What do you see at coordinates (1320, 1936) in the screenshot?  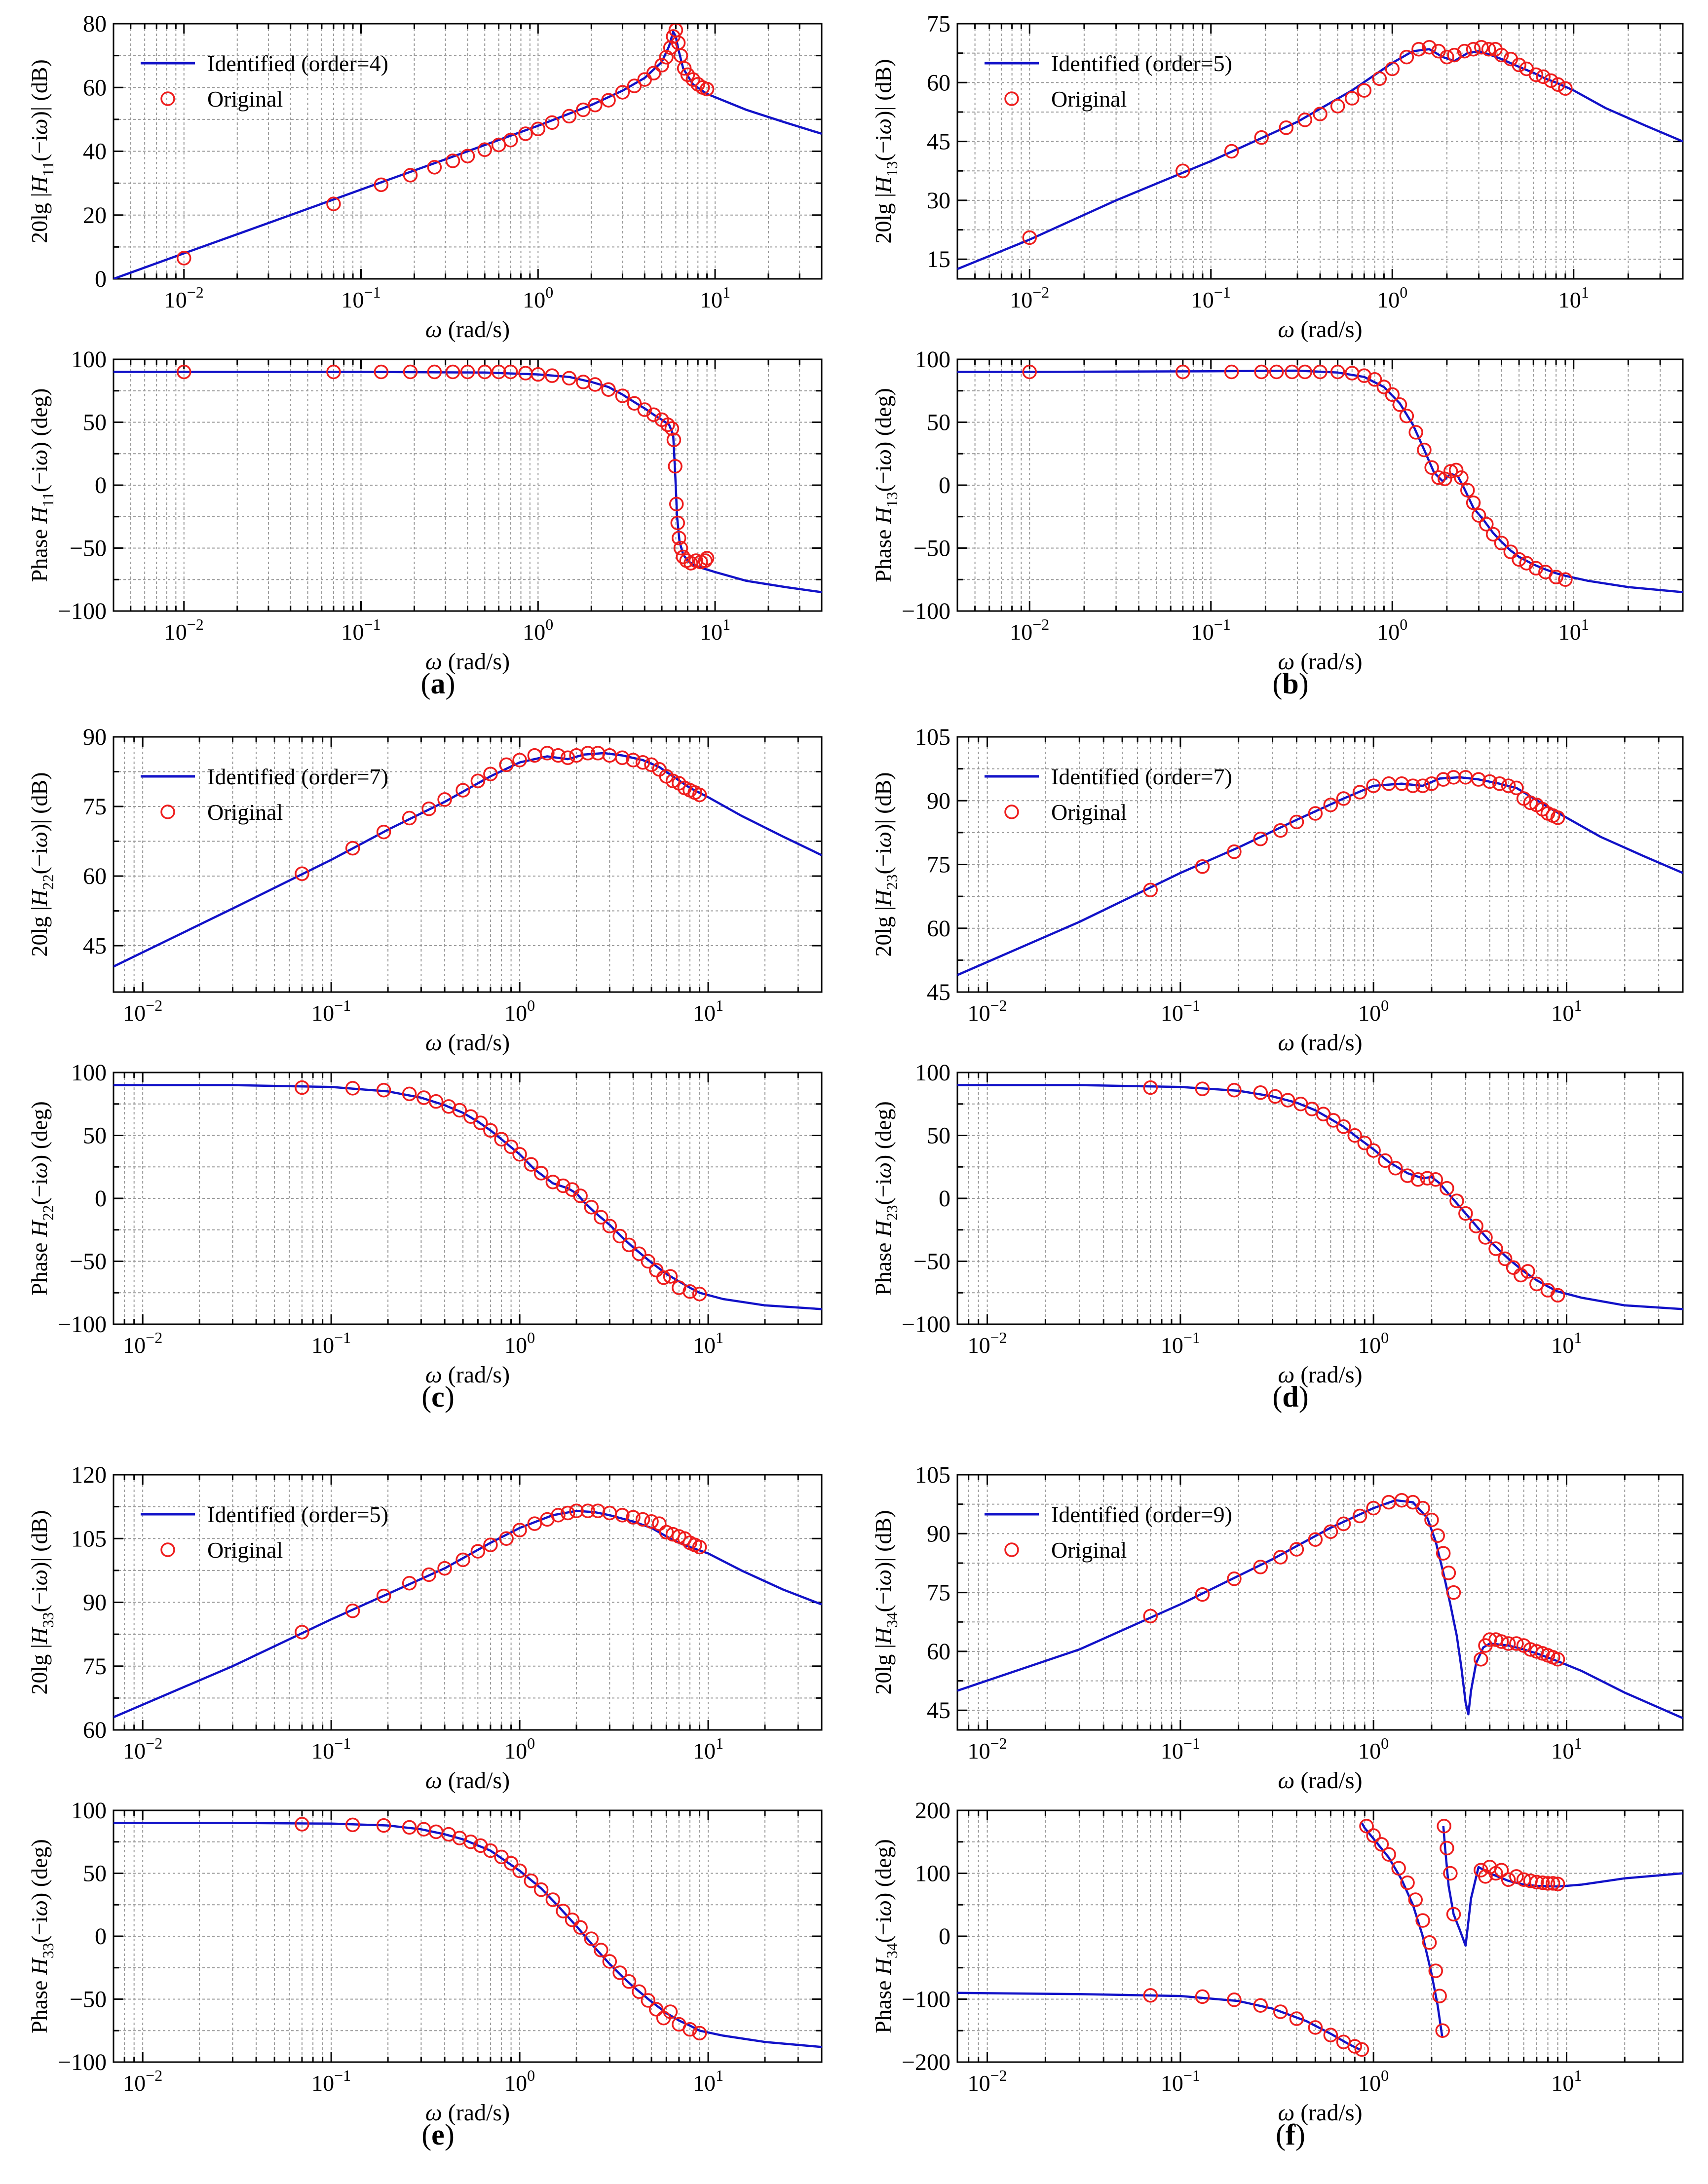 I see `x-ticks` at bounding box center [1320, 1936].